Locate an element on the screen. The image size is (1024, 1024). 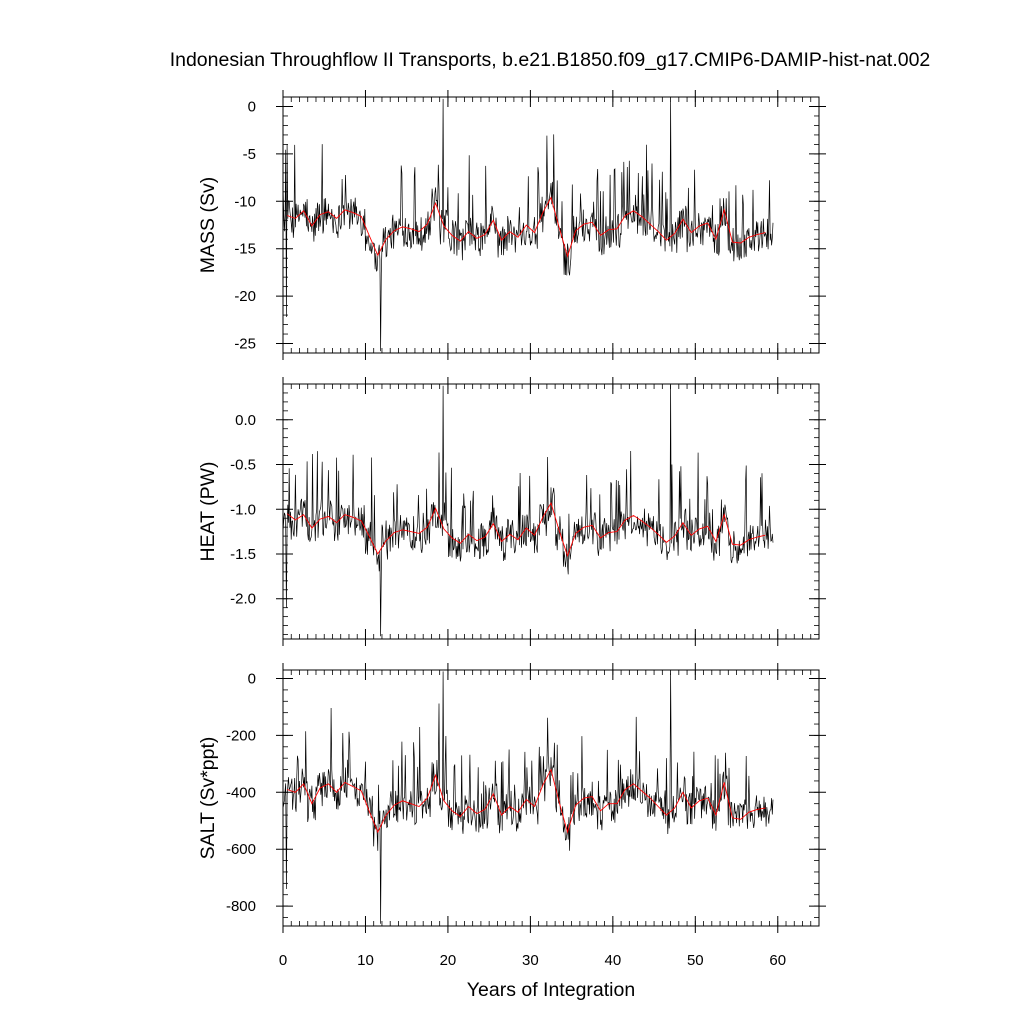
mass-y-tick-label: -25 is located at coordinates (245, 344).